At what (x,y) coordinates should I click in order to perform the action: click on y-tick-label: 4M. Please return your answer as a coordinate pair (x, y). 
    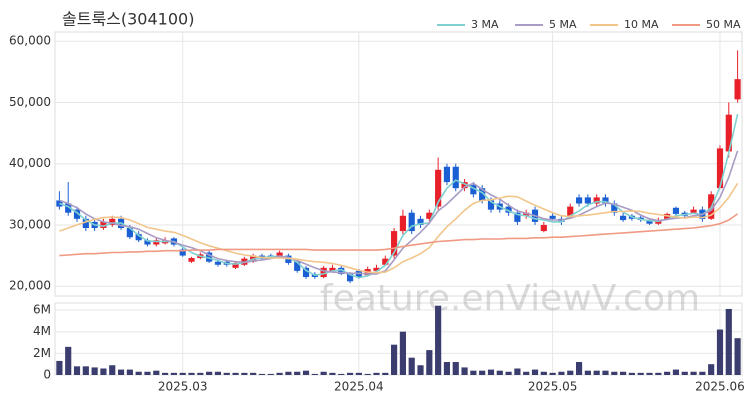
    Looking at the image, I should click on (42, 331).